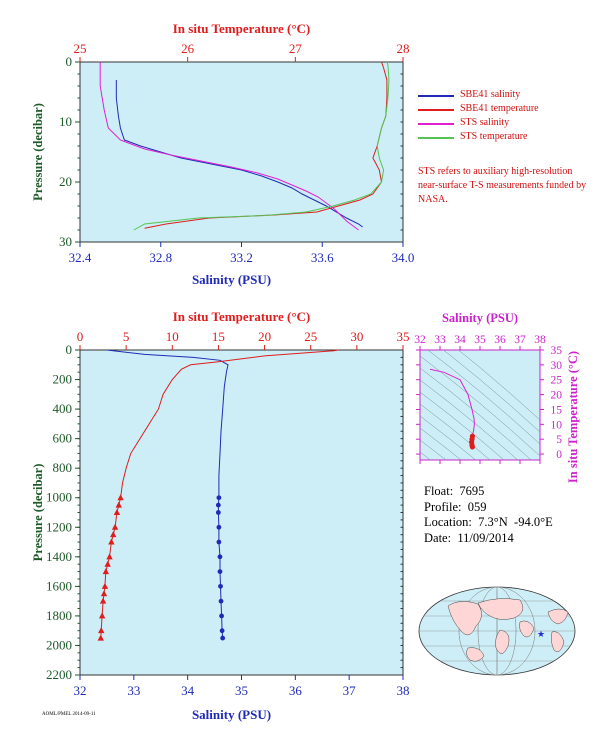 This screenshot has height=736, width=601. I want to click on panel2-pressure-tick-label: 400, so click(63, 408).